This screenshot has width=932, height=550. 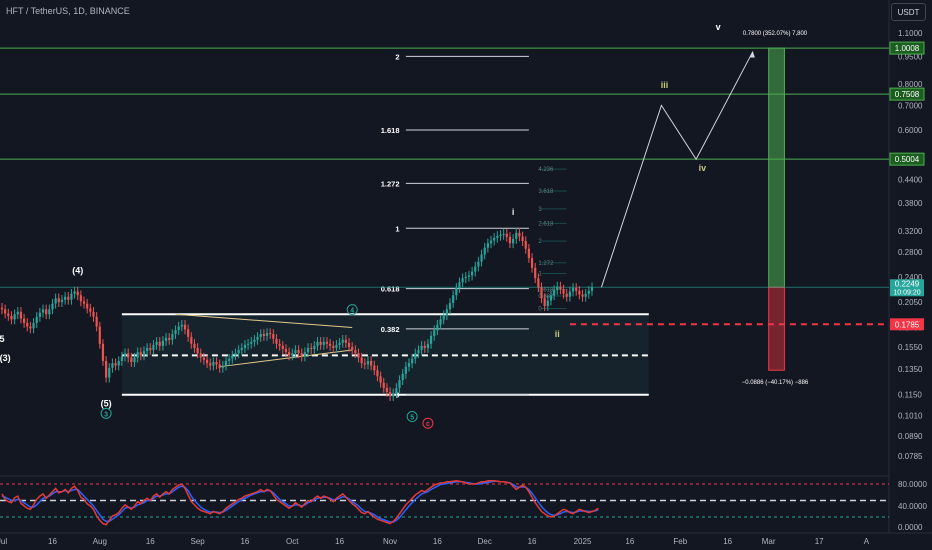 What do you see at coordinates (540, 309) in the screenshot?
I see `minor-fib-label: 0` at bounding box center [540, 309].